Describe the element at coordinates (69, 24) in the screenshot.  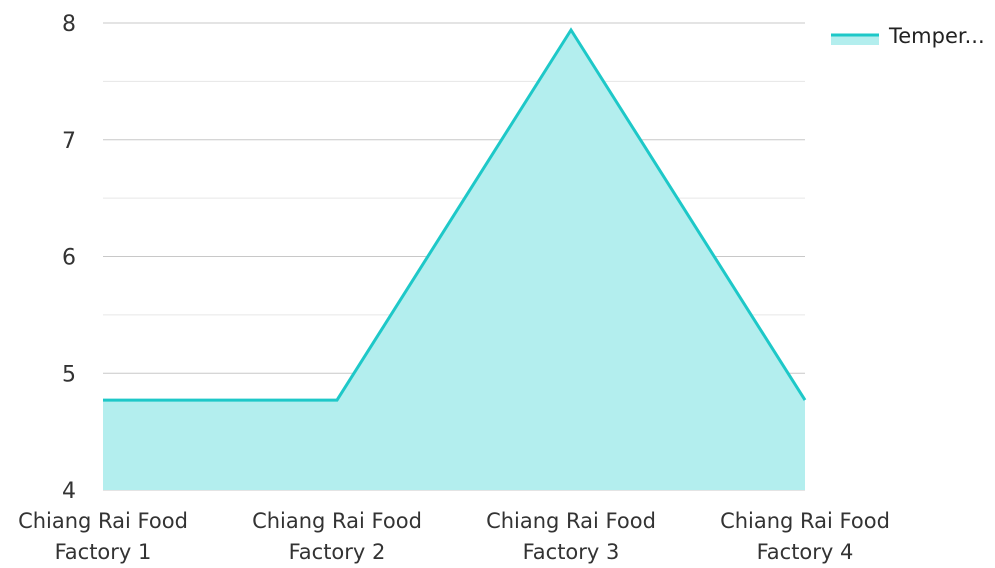
I see `y-tick-label: 8` at that location.